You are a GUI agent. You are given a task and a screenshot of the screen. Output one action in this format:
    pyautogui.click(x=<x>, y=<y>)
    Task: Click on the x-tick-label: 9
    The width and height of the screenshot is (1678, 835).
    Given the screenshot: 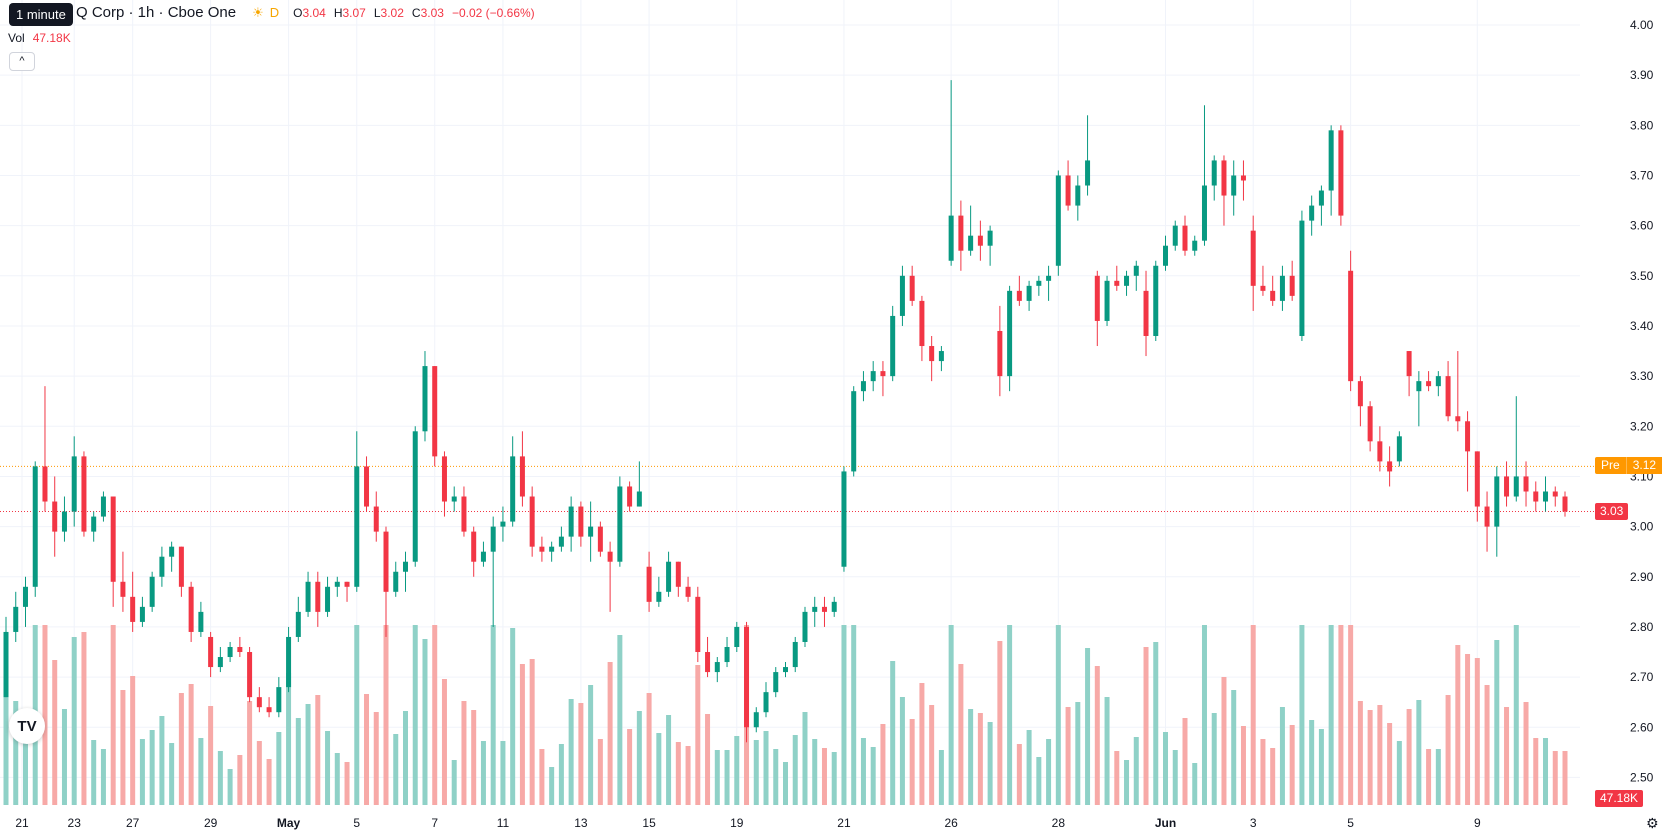 What is the action you would take?
    pyautogui.click(x=1477, y=823)
    